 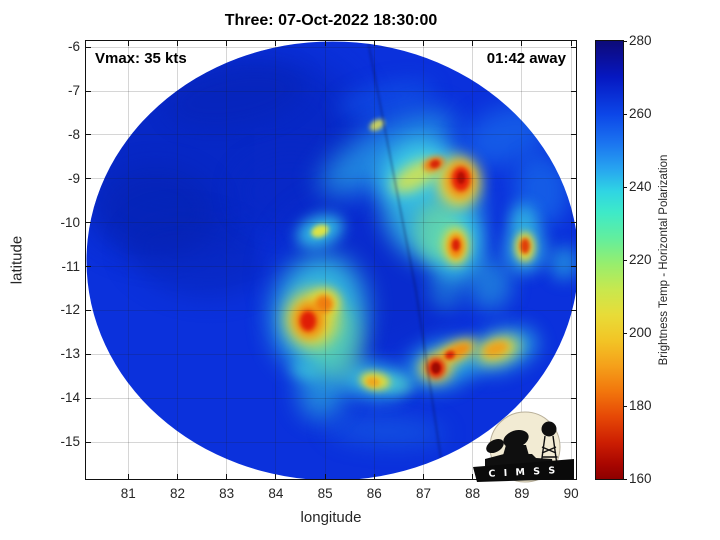 What do you see at coordinates (73, 134) in the screenshot?
I see `y-tick-label: -8` at bounding box center [73, 134].